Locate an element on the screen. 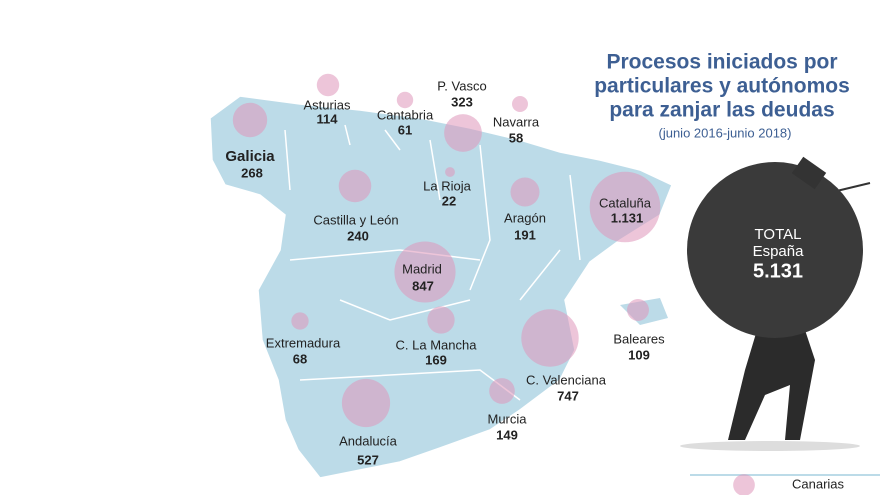 The width and height of the screenshot is (880, 495). region-value: 268 is located at coordinates (252, 172).